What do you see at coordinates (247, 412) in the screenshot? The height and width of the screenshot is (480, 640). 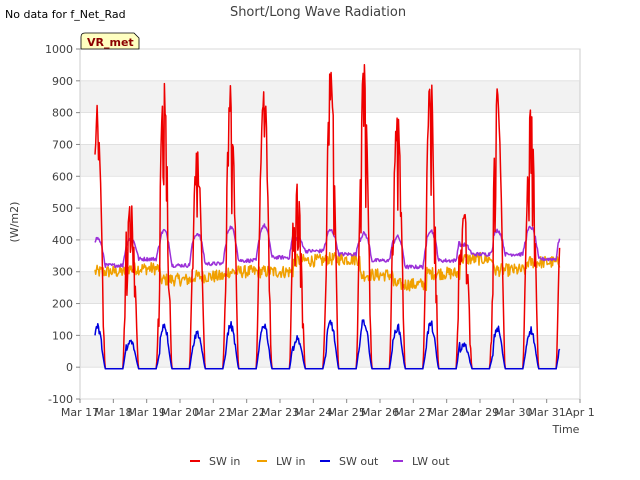 I see `x-tick-label: Mar 22` at bounding box center [247, 412].